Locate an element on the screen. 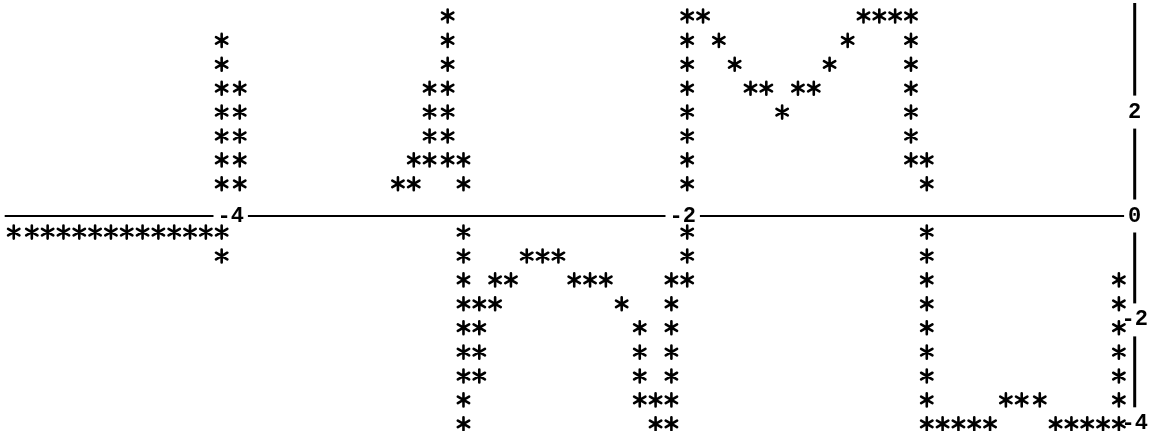 The image size is (1159, 431). y-tick-label: 2 is located at coordinates (1135, 112).